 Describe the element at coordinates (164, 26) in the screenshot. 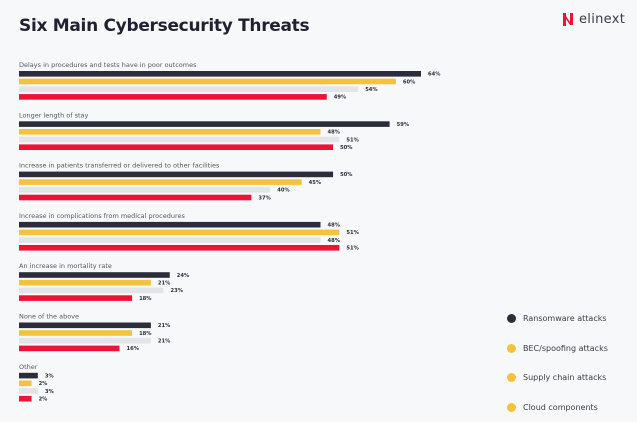

I see `page-title: Six Main Cybersecurity Threats` at that location.